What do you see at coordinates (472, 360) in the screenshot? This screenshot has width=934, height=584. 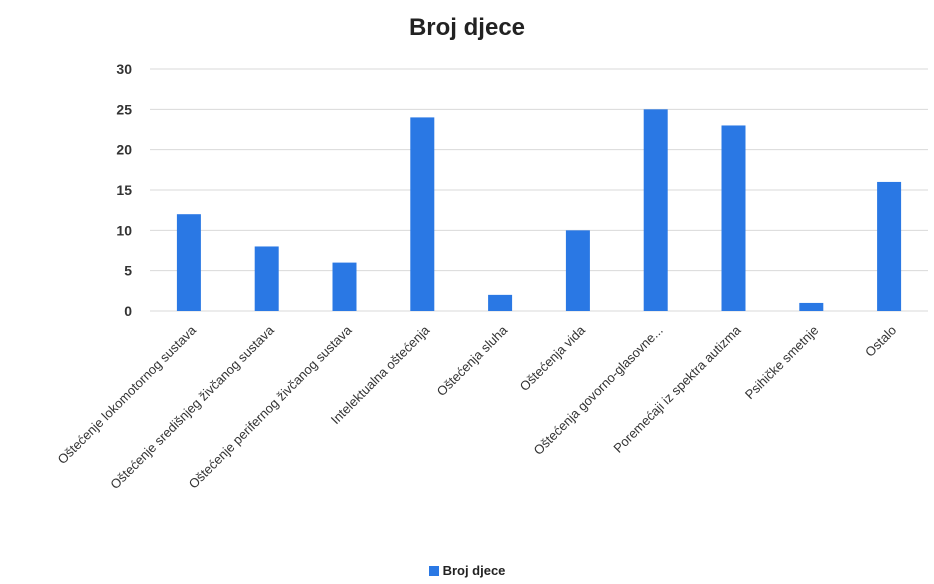 I see `x-tick-label: Oštećenja sluha` at bounding box center [472, 360].